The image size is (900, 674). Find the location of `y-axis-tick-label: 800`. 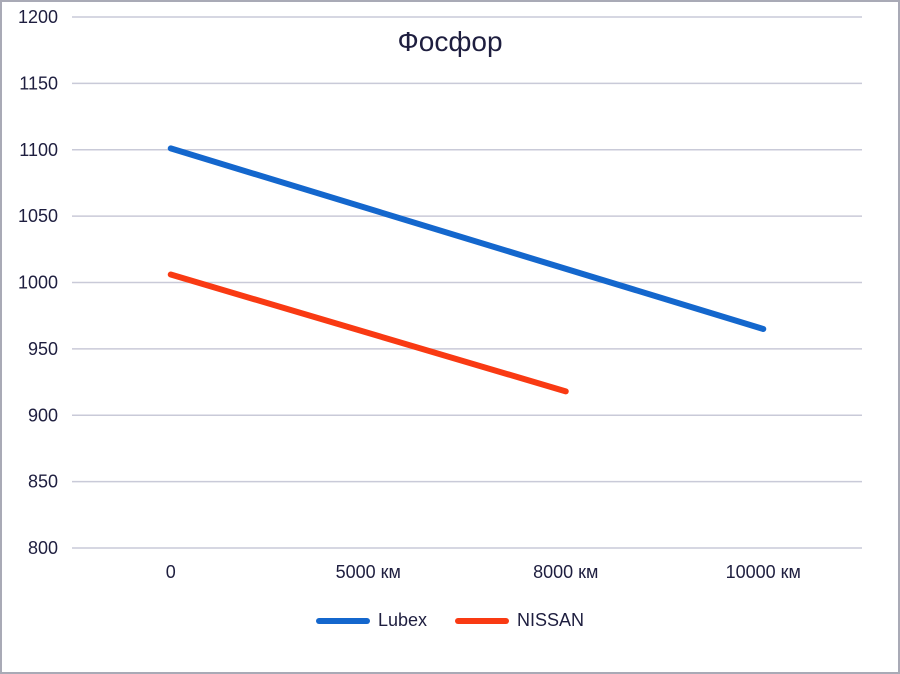

y-axis-tick-label: 800 is located at coordinates (43, 548).